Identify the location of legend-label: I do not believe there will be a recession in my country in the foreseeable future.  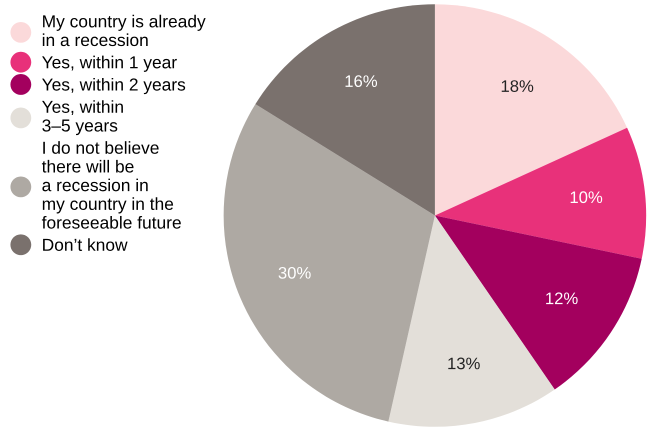
(111, 185).